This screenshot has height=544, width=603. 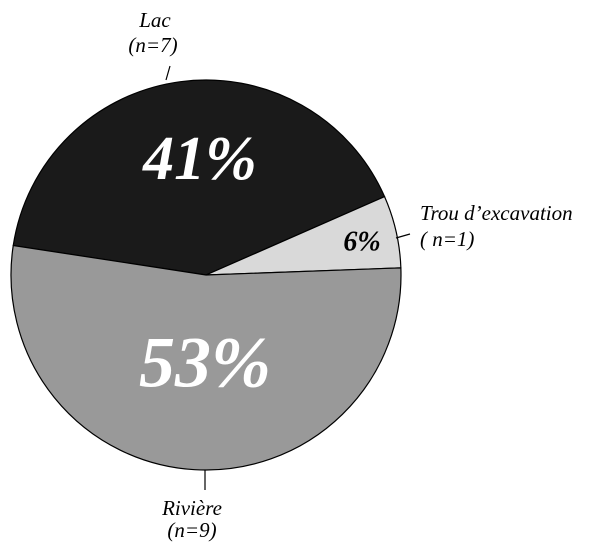 I want to click on category-label: Lac, so click(x=154, y=20).